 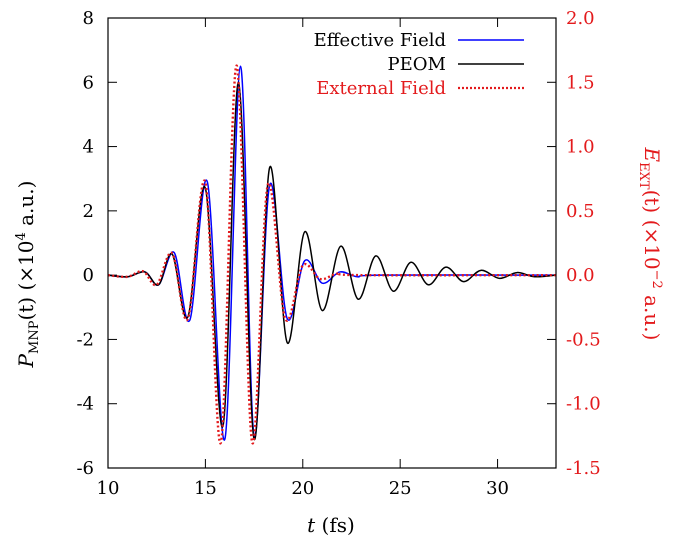 I want to click on y-right-tick-label: 1.0, so click(x=580, y=147).